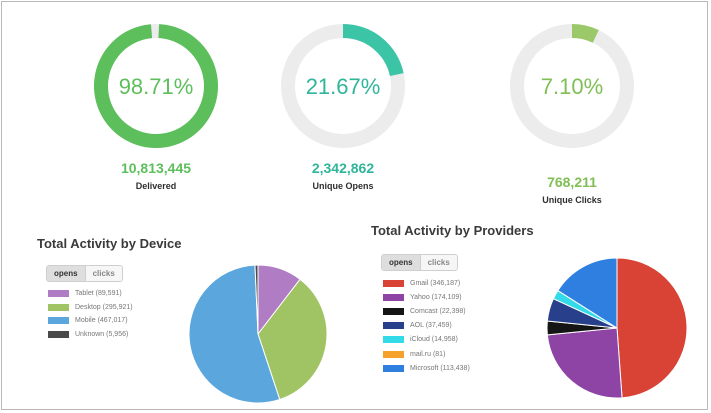  I want to click on device-clicks-tab: clicks, so click(103, 273).